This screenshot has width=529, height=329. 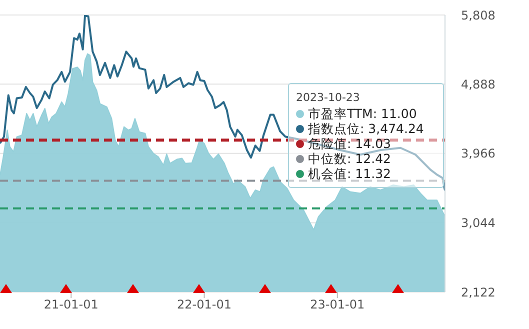 I want to click on annotation: 市盈率TTM: 11.00, so click(x=362, y=113).